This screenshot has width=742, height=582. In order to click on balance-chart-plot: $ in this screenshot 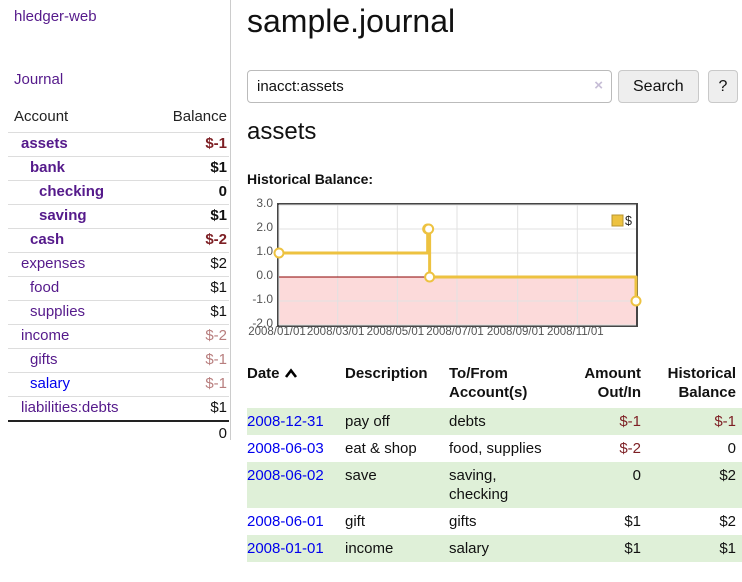, I will do `click(457, 265)`.